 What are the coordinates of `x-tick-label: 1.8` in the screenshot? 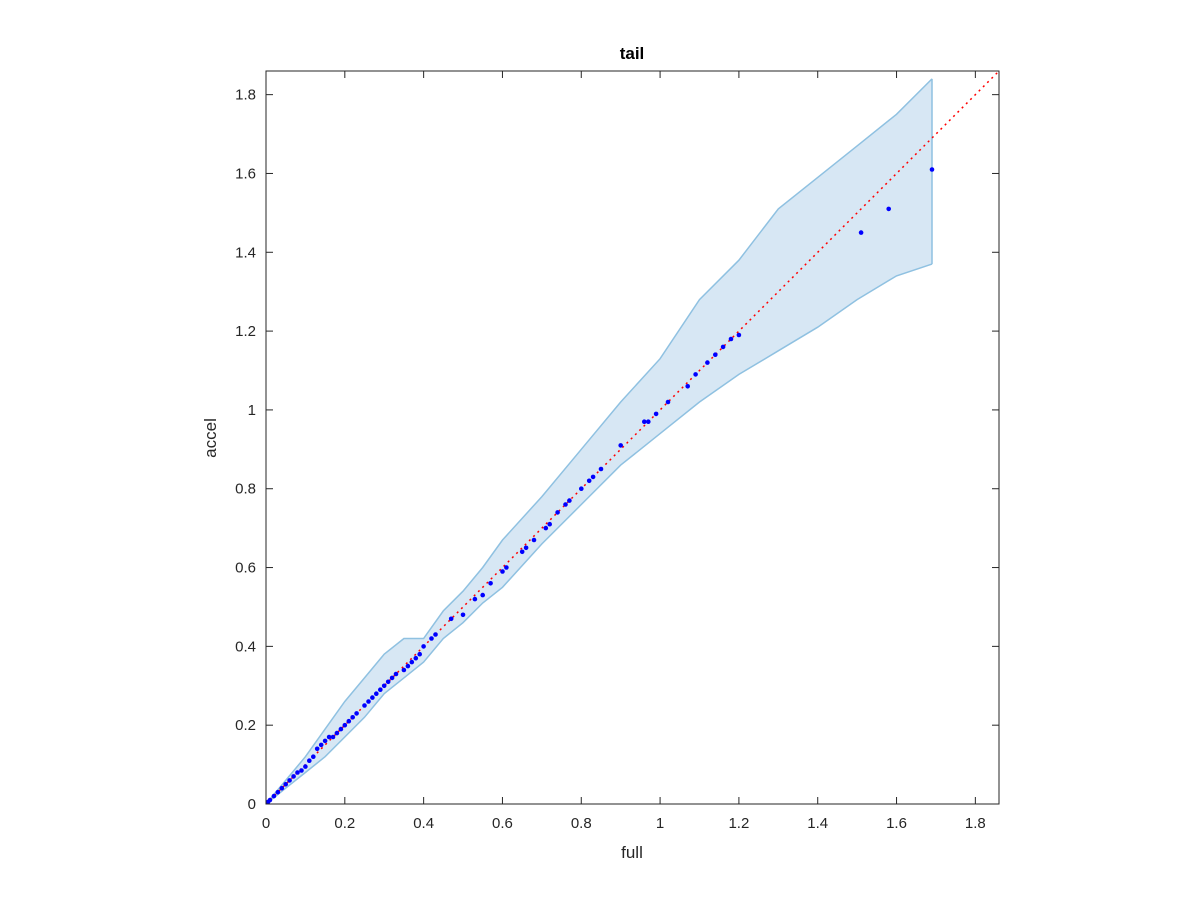 It's located at (975, 823).